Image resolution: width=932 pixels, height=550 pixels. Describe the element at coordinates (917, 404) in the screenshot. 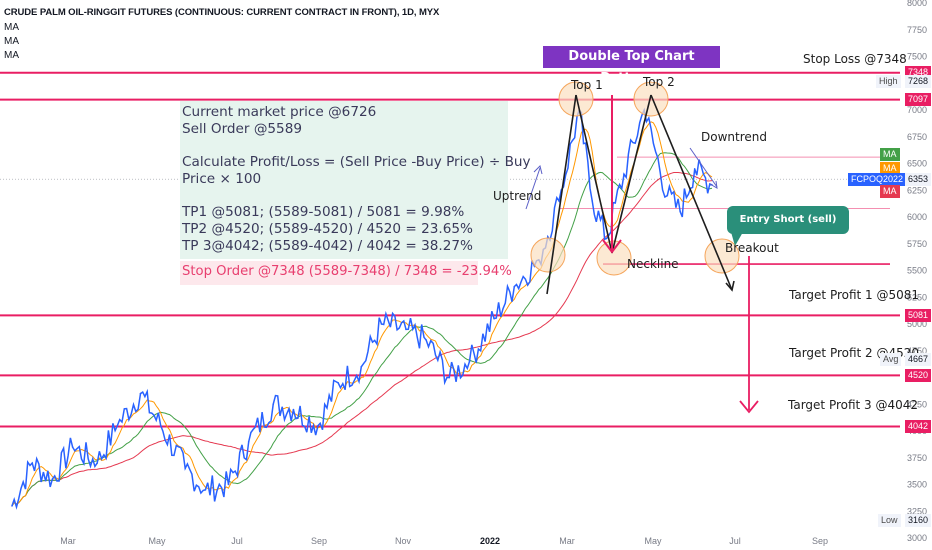

I see `y-tick-label: 4250` at that location.